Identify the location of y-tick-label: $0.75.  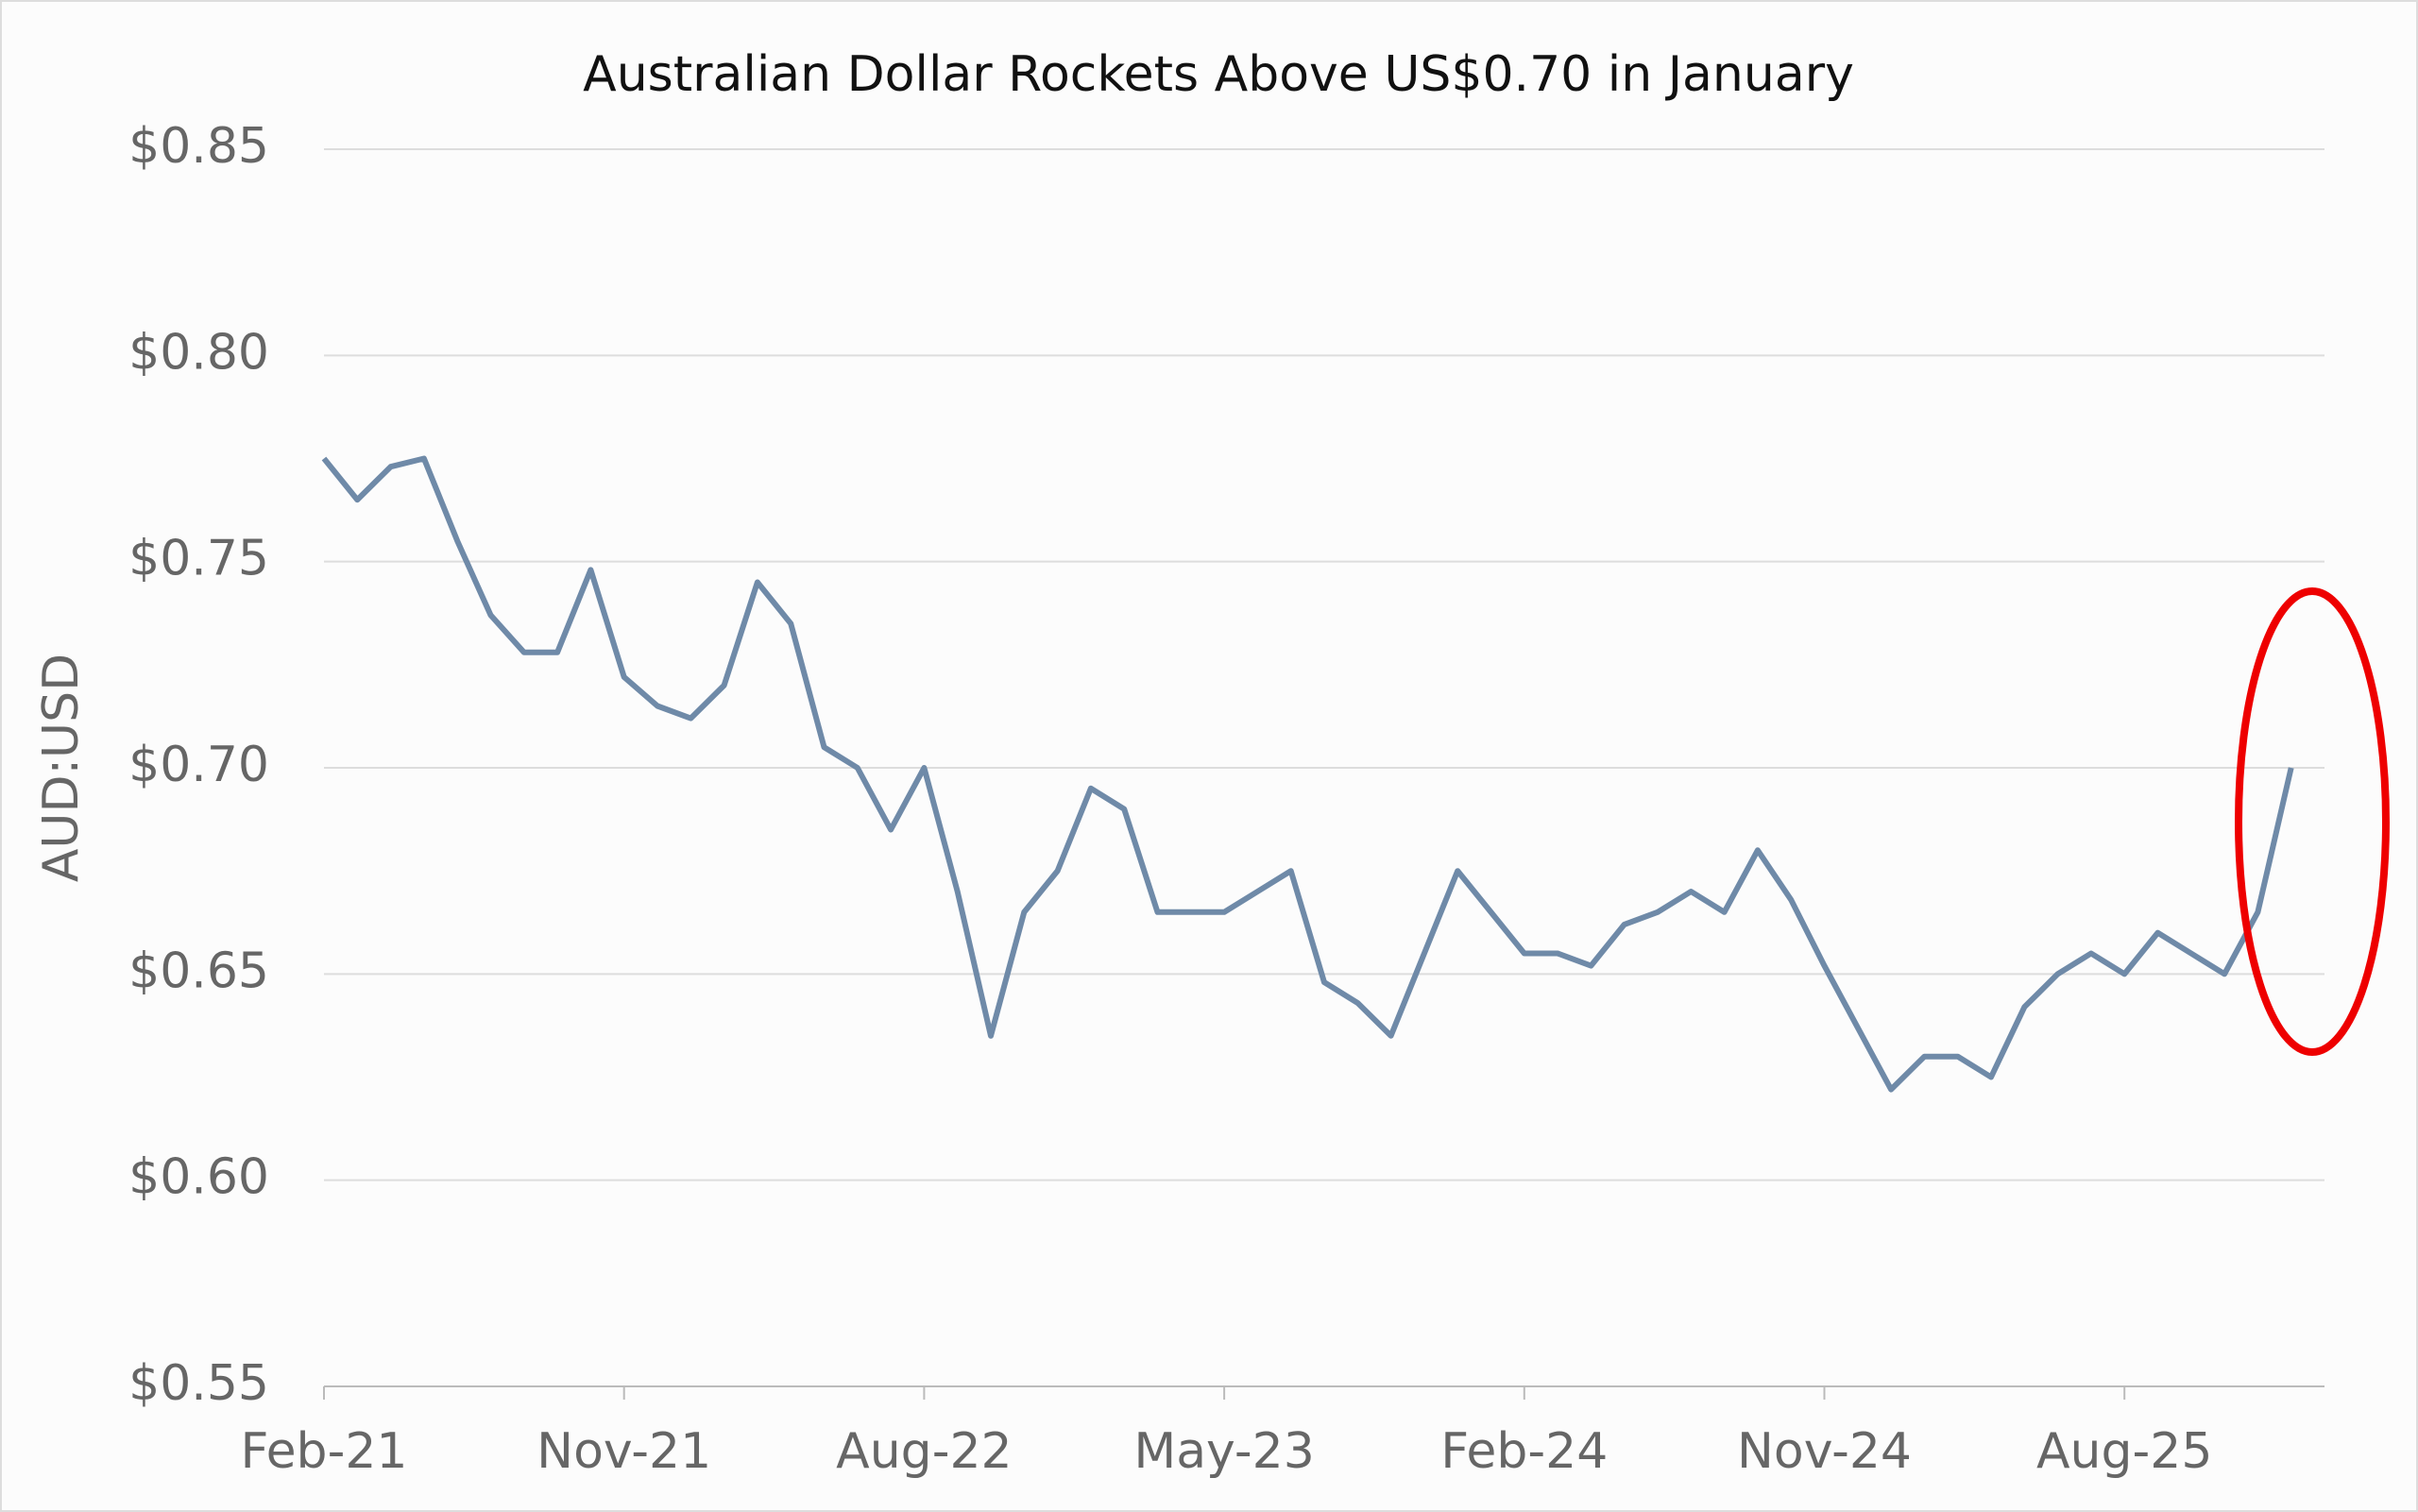
(199, 559).